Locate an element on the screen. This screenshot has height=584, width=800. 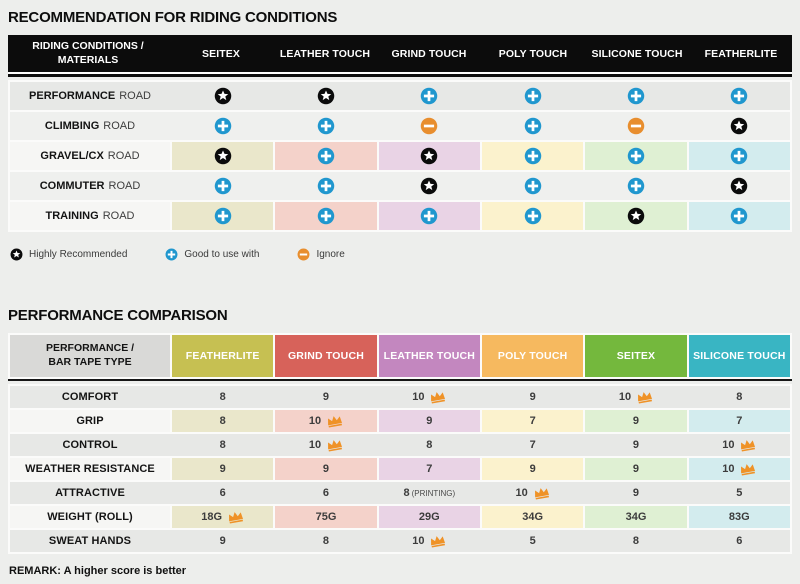
performance-row-label: WEIGHT (ROLL) is located at coordinates (90, 517).